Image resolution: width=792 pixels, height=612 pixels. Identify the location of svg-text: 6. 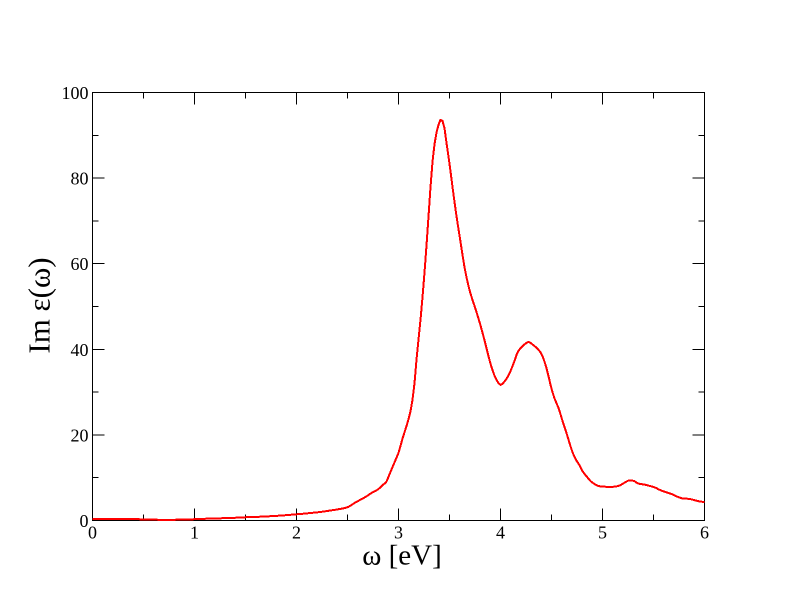
(704, 533).